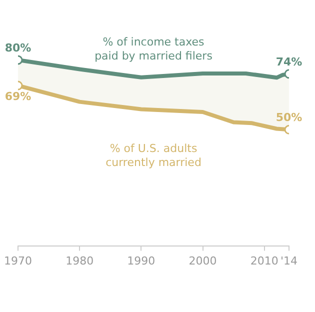  Describe the element at coordinates (154, 156) in the screenshot. I see `text: % of U.S. adults currently married` at that location.